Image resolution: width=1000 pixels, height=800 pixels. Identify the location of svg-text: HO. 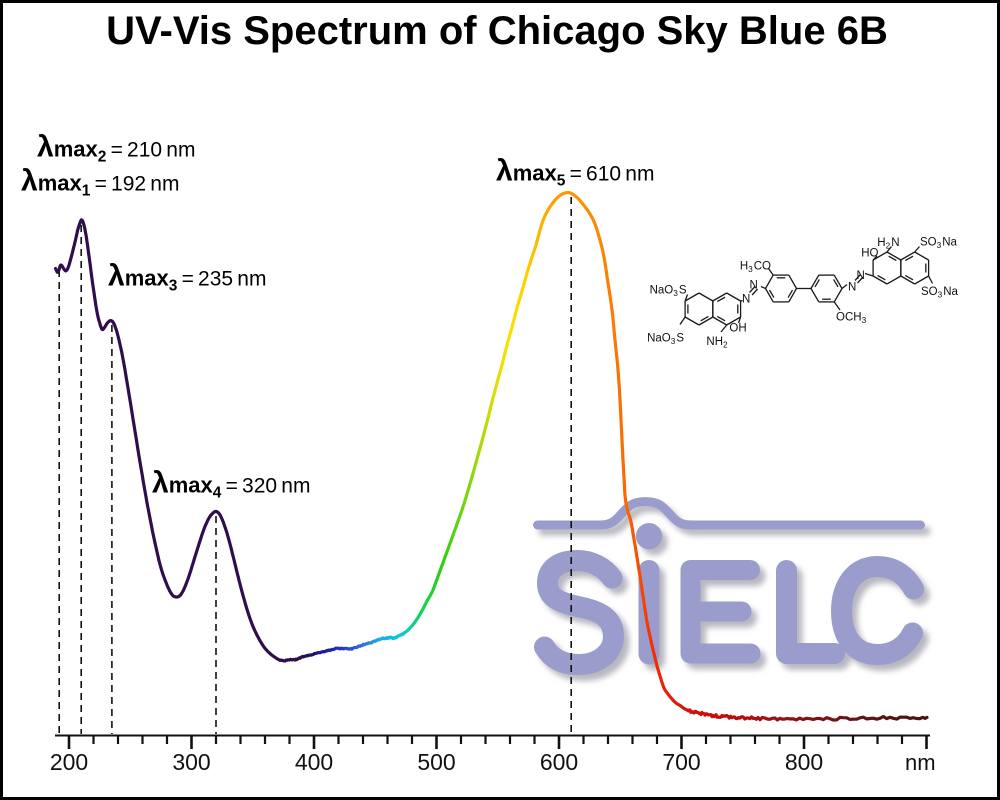
(869, 254).